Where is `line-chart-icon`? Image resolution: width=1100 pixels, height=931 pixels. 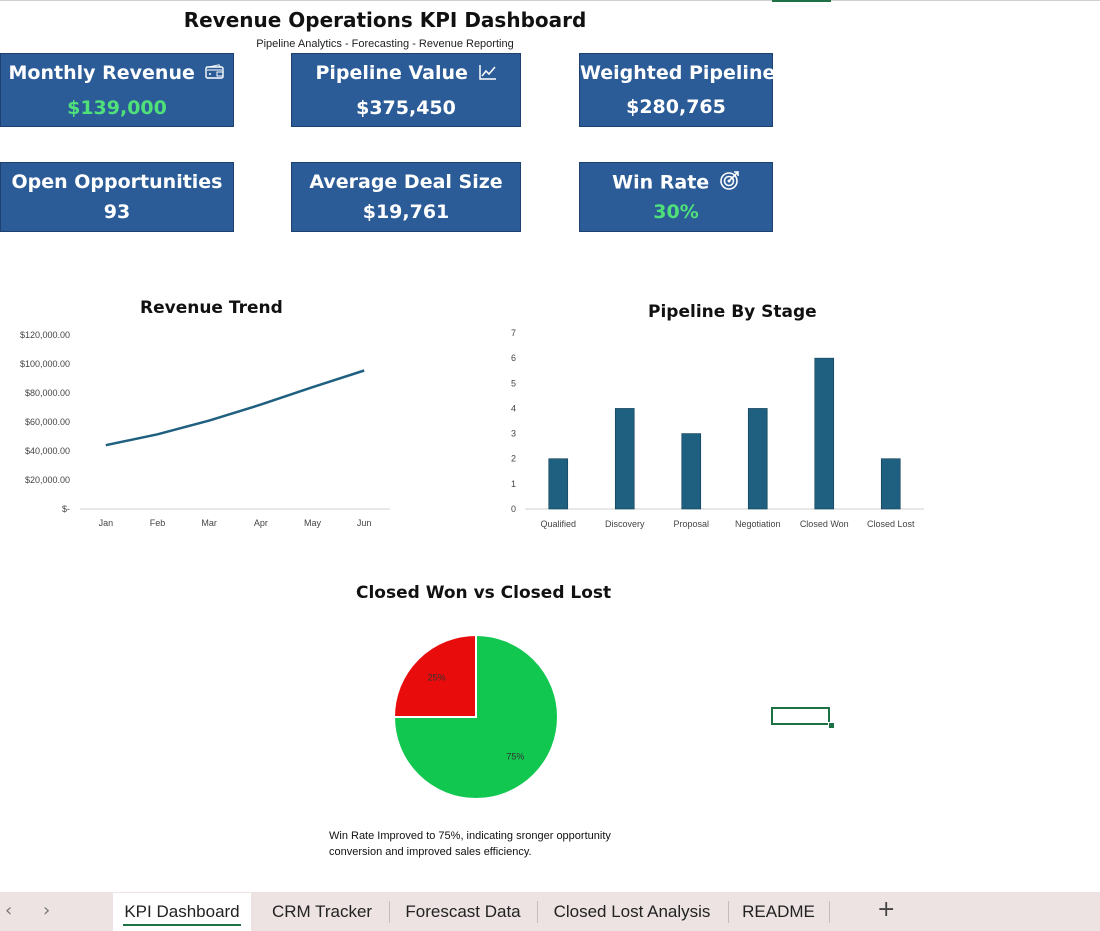
line-chart-icon is located at coordinates (487, 74).